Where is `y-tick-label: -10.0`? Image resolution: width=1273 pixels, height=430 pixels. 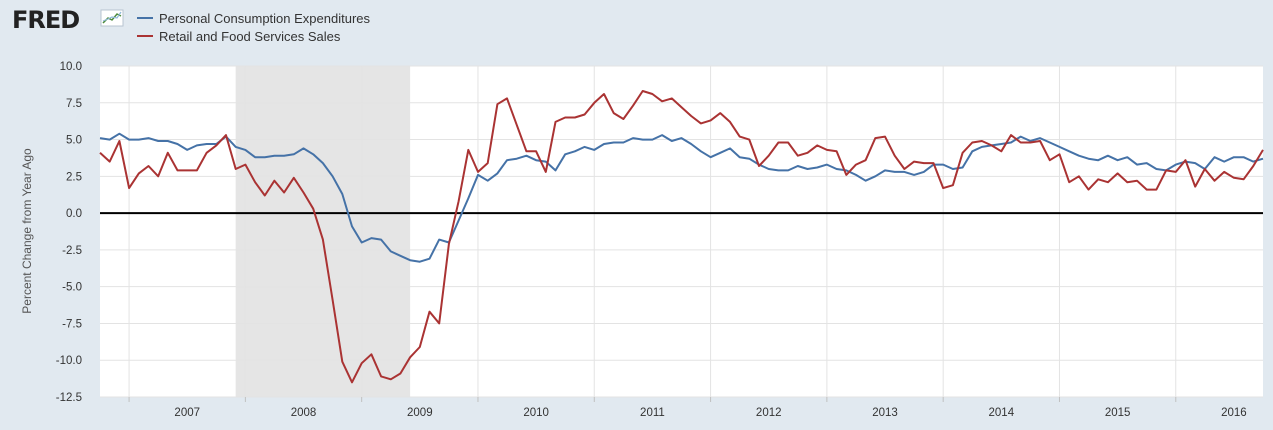
y-tick-label: -10.0 is located at coordinates (69, 361).